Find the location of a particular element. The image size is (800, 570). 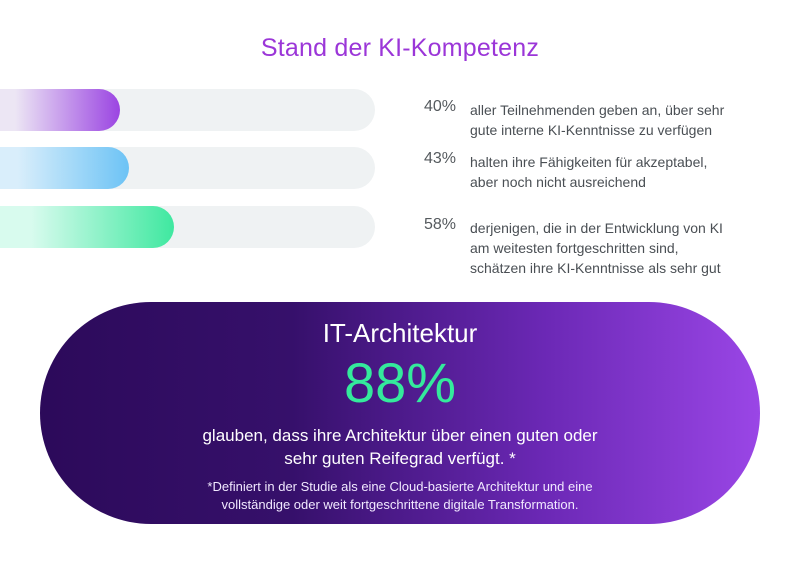

highlight-description-line: sehr guten Reifegrad verfügt. * is located at coordinates (400, 458).